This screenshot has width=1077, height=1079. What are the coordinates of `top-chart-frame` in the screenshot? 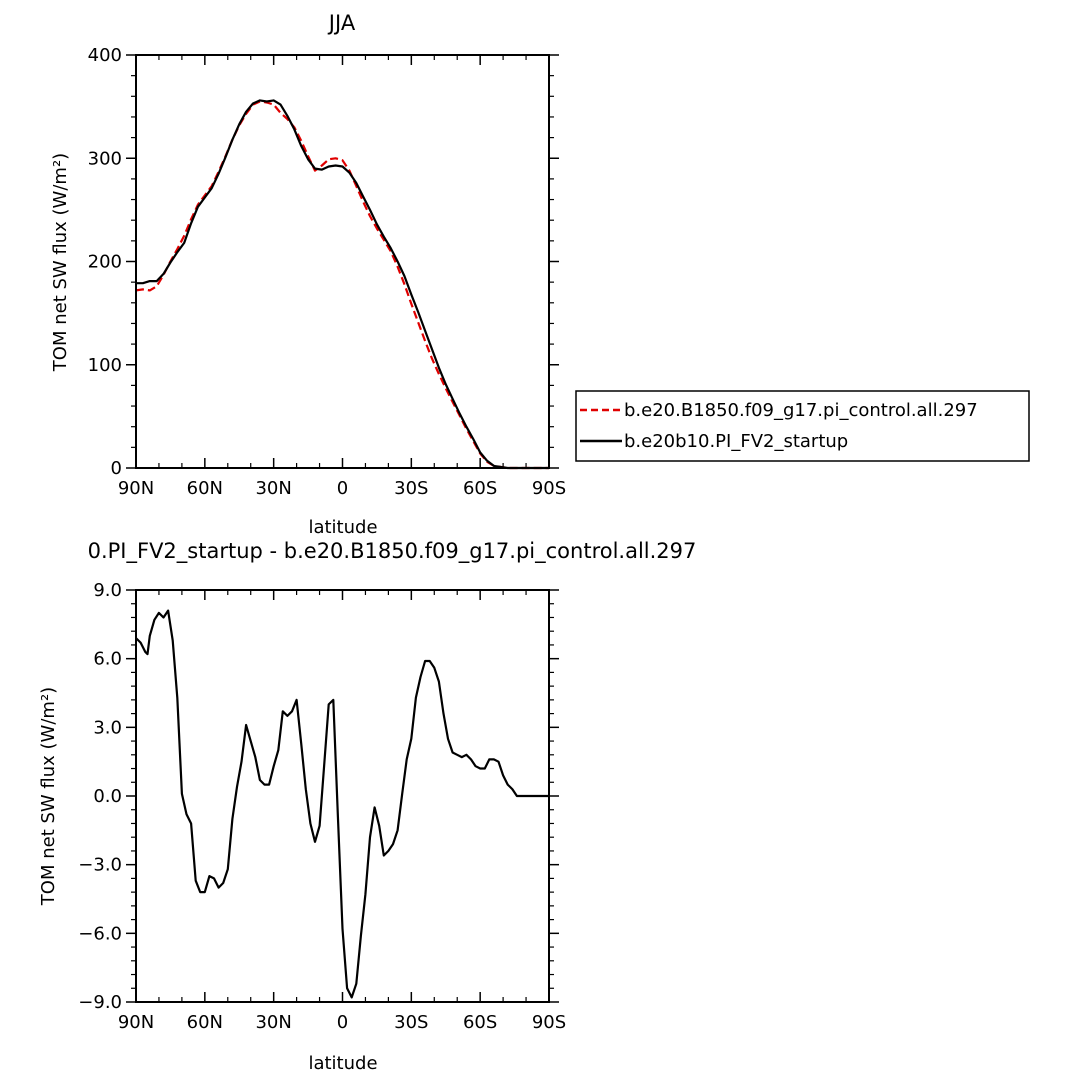 It's located at (342, 261).